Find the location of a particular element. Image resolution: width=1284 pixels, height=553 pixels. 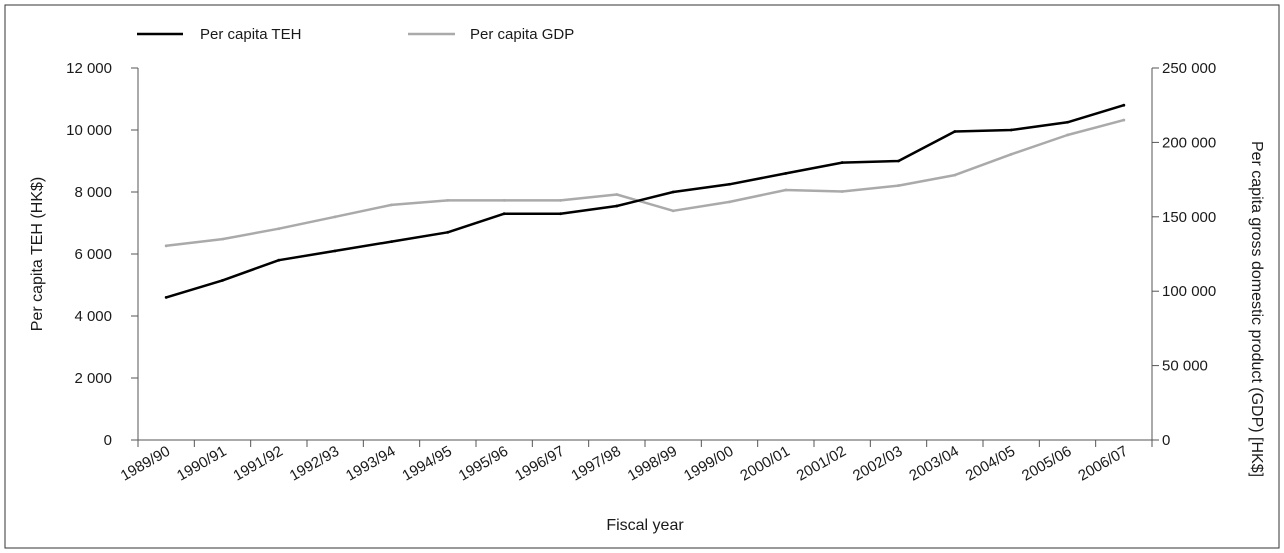

legend-label-teh: Per capita TEH is located at coordinates (250, 34).